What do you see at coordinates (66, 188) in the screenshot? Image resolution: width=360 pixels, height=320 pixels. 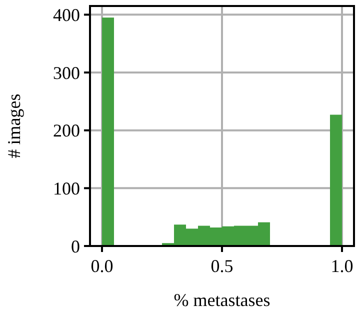 I see `y-tick-label: 100` at bounding box center [66, 188].